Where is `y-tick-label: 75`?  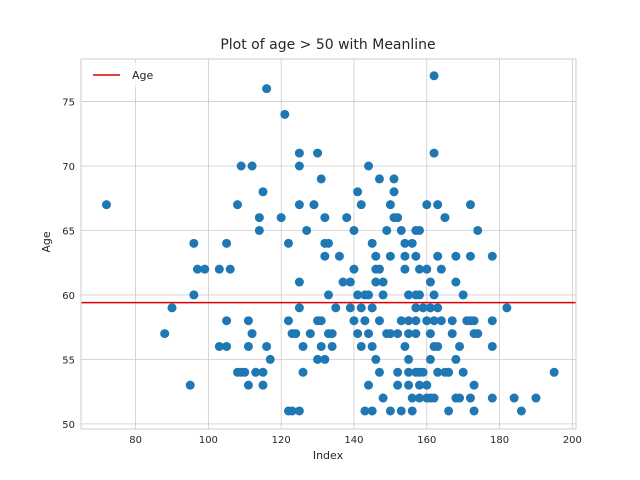 y-tick-label: 75 is located at coordinates (68, 103).